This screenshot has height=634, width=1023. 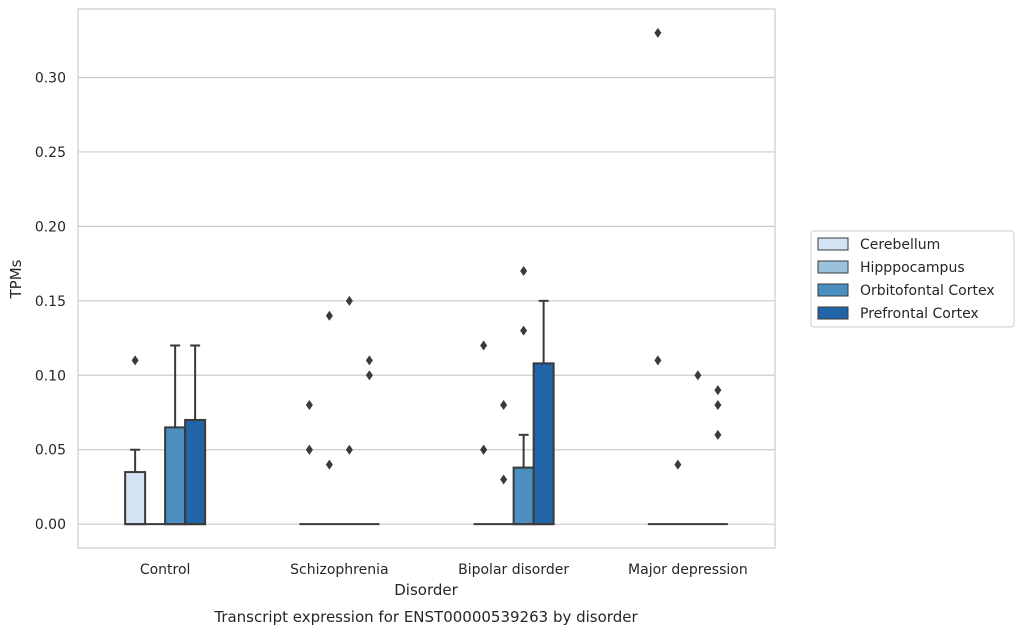 What do you see at coordinates (919, 314) in the screenshot?
I see `legend-label: Prefrontal Cortex` at bounding box center [919, 314].